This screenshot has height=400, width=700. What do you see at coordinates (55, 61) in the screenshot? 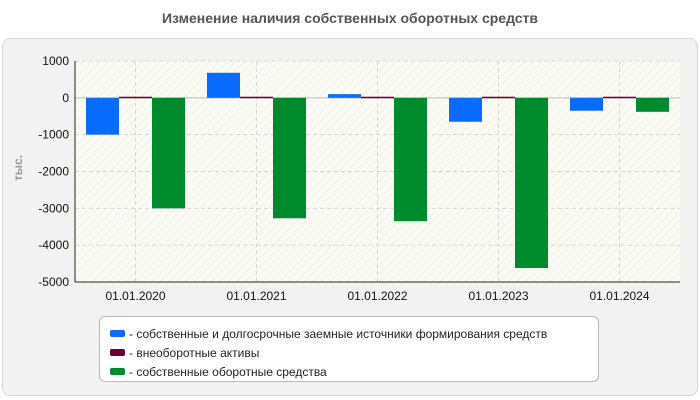
I see `y-tick-label: 1000` at bounding box center [55, 61].